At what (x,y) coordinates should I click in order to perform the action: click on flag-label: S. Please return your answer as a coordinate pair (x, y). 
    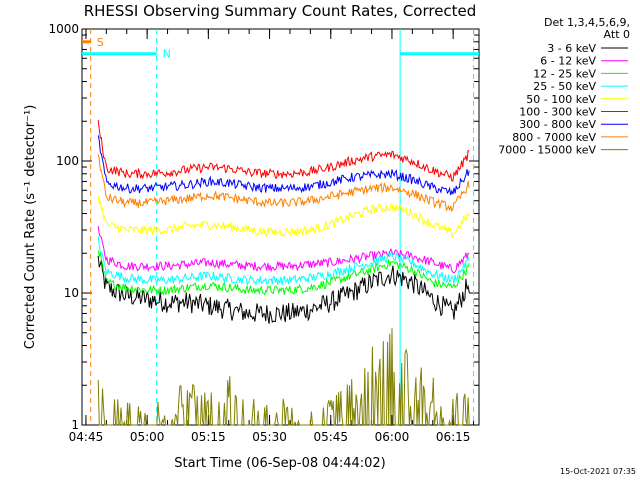
    Looking at the image, I should click on (100, 42).